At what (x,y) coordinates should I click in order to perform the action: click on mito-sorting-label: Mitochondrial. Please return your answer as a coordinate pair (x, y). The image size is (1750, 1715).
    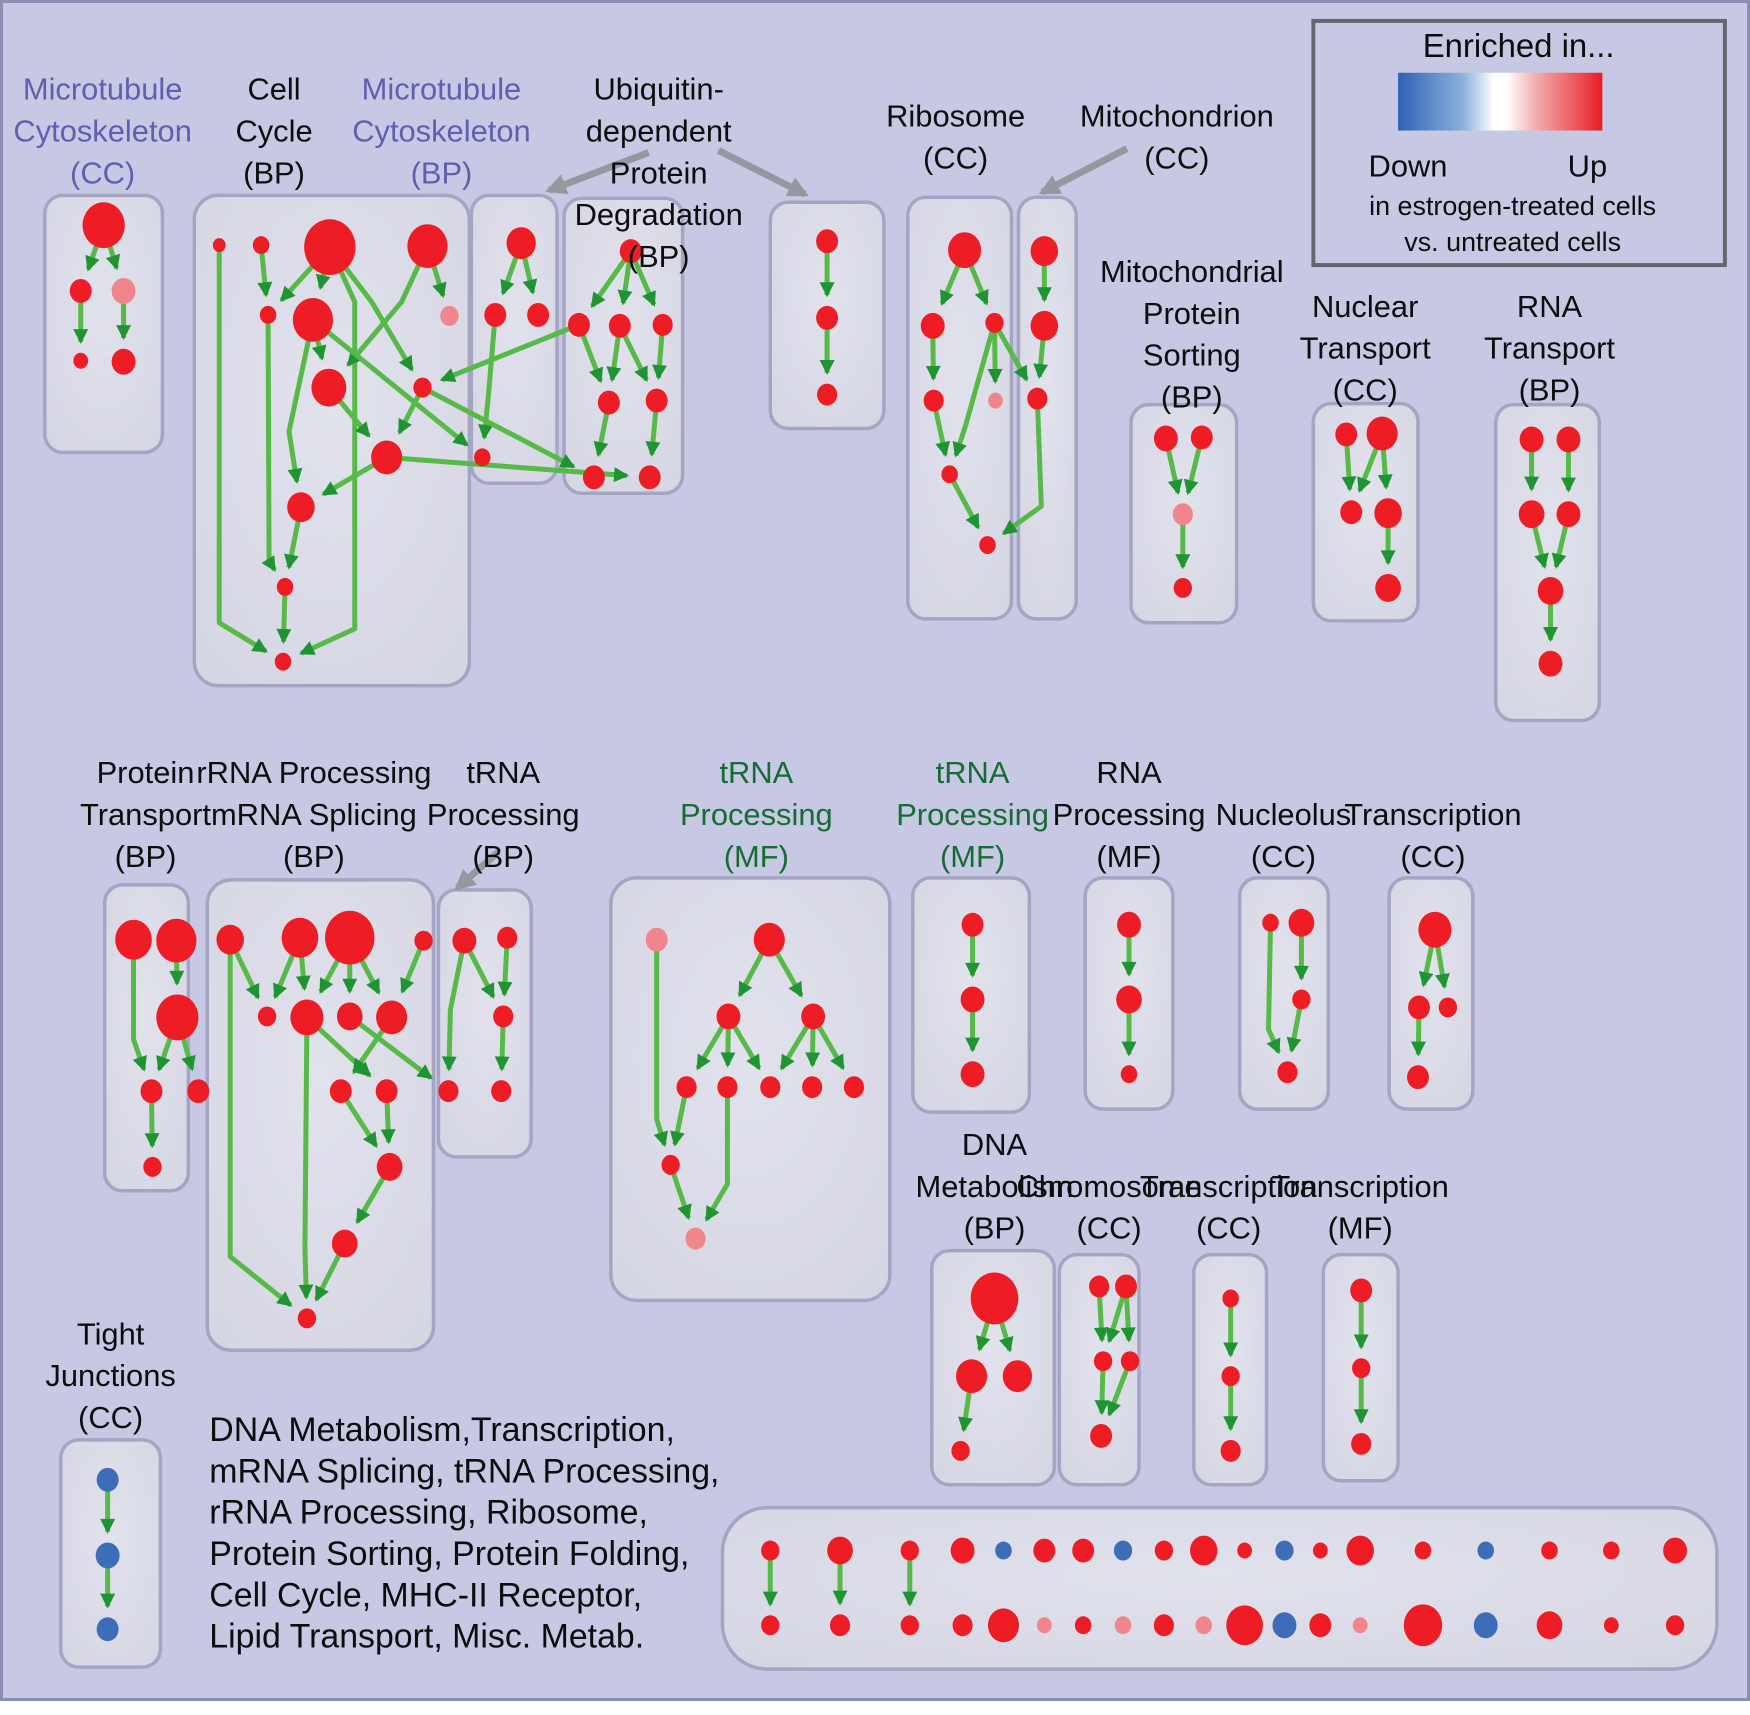
    Looking at the image, I should click on (1192, 271).